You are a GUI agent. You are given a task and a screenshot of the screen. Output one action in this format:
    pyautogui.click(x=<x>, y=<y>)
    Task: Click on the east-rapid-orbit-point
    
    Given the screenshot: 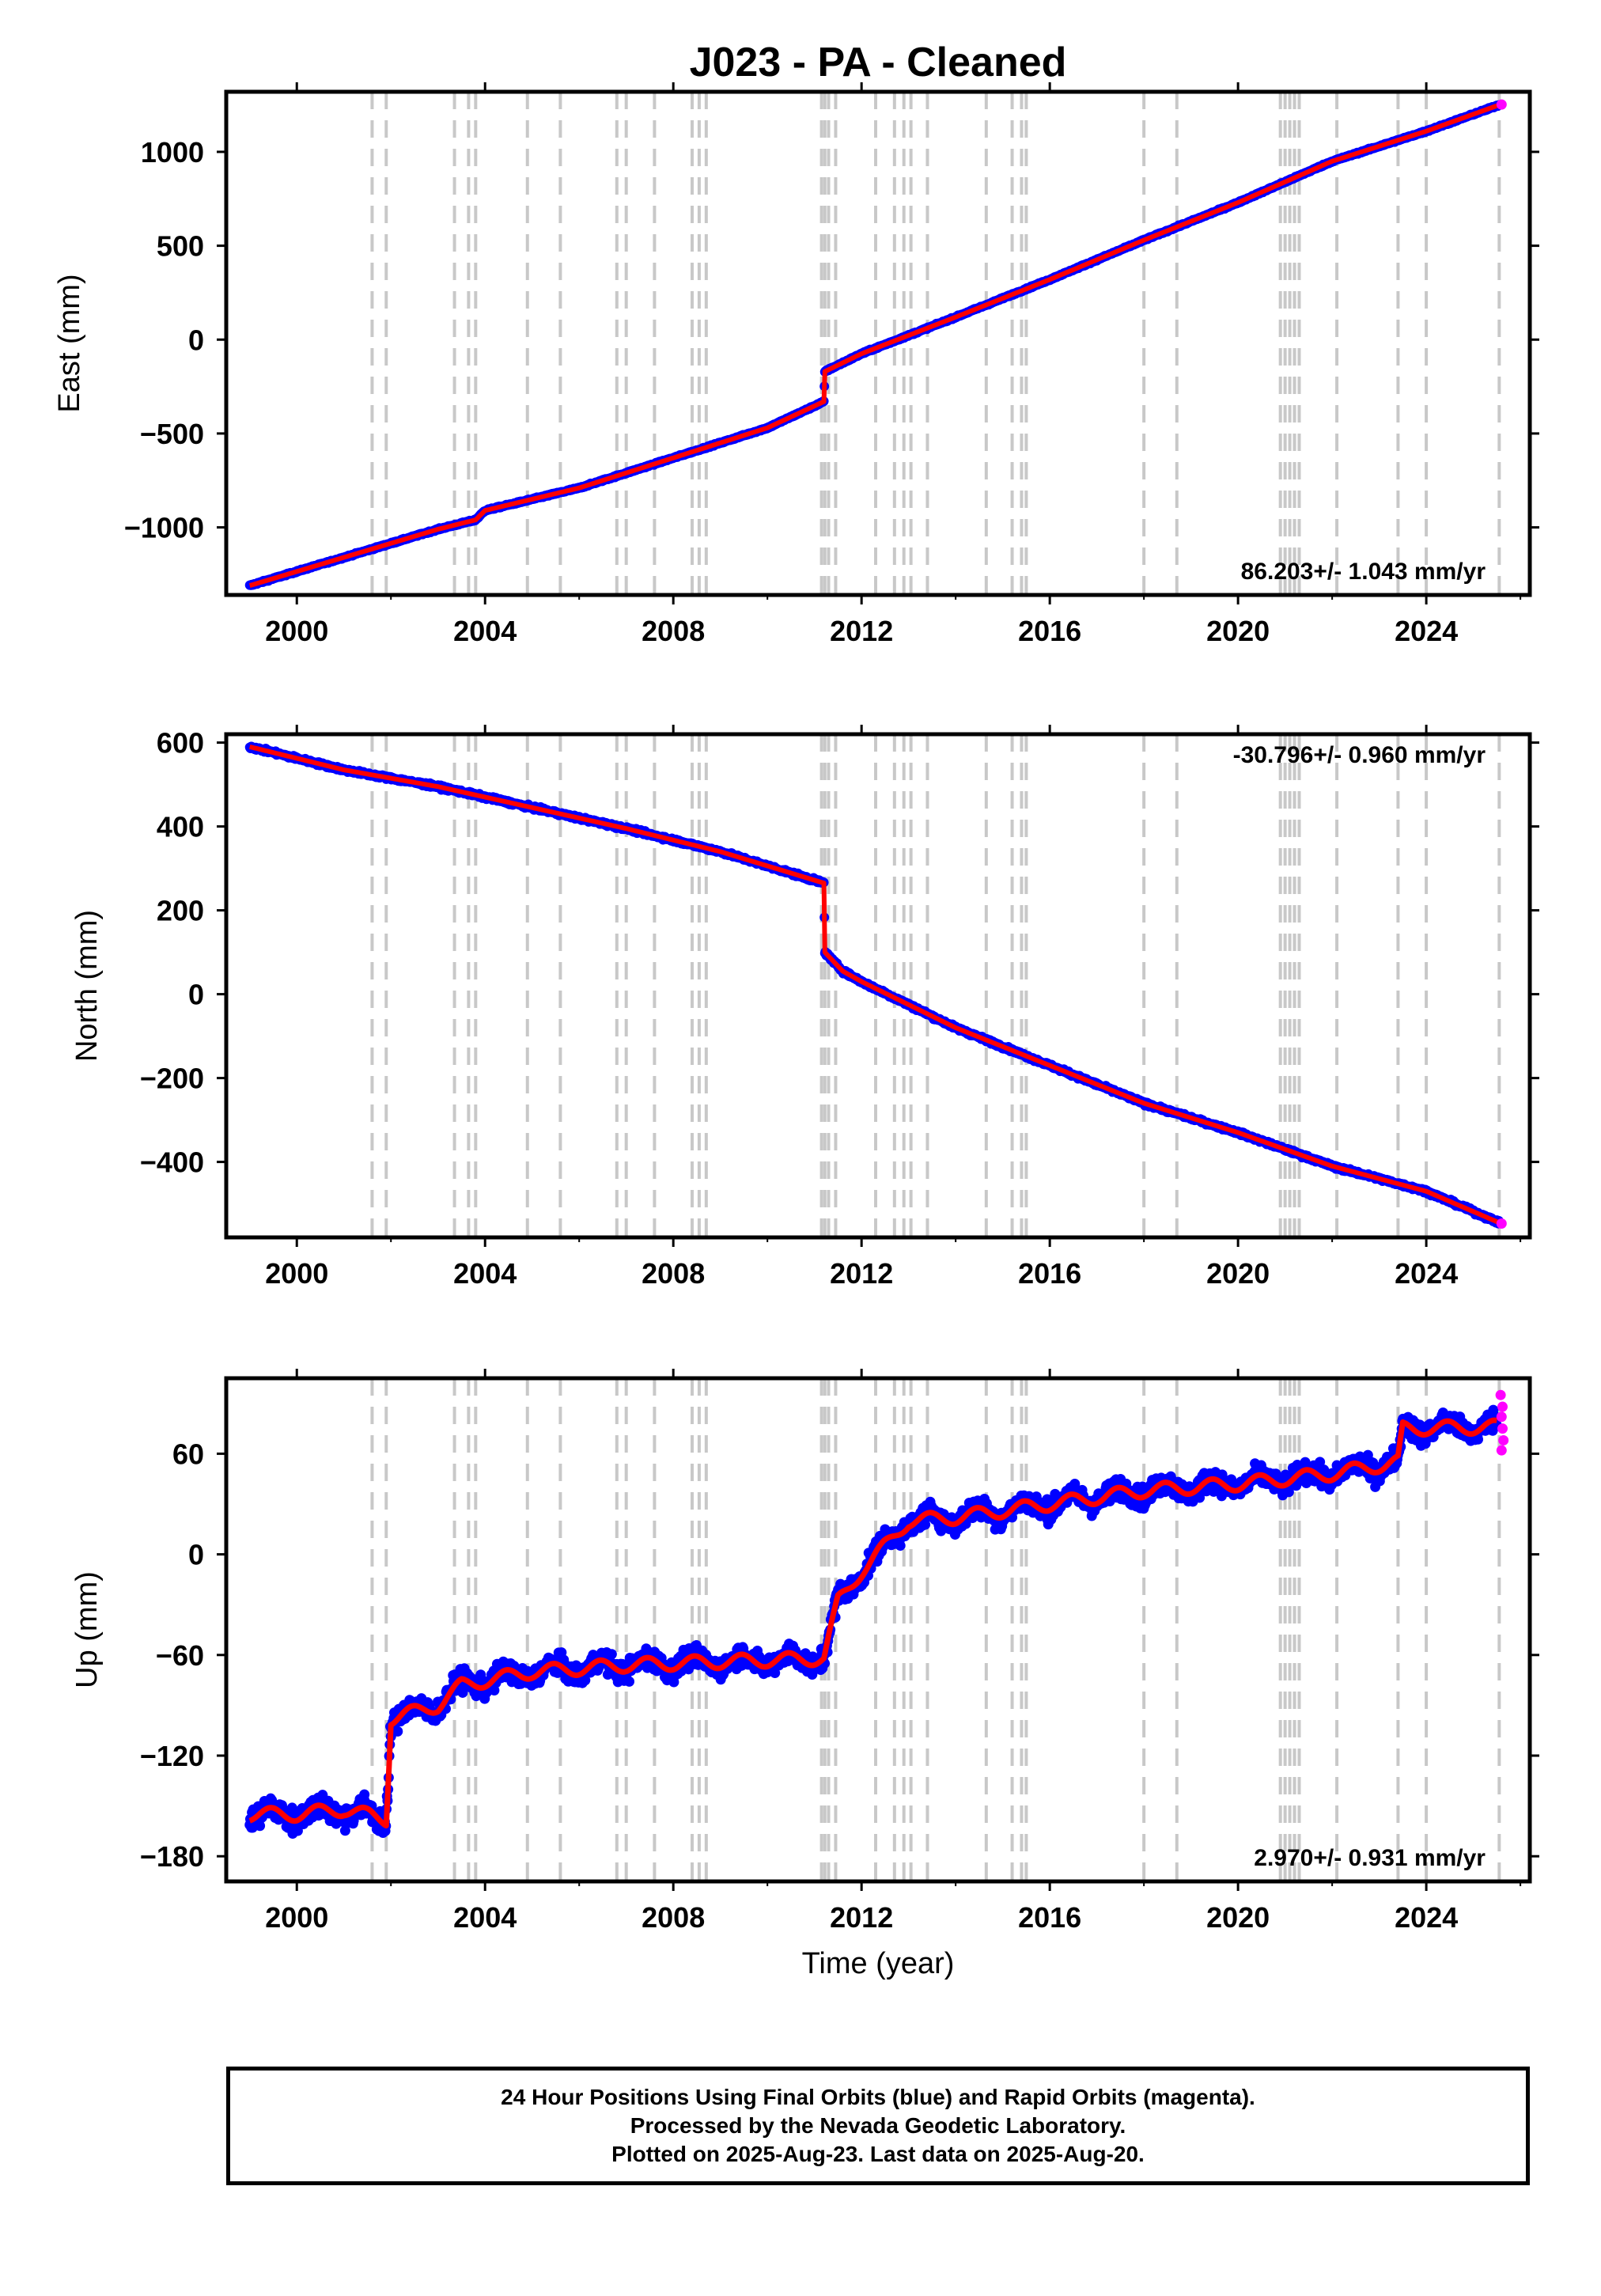 What is the action you would take?
    pyautogui.click(x=1502, y=104)
    